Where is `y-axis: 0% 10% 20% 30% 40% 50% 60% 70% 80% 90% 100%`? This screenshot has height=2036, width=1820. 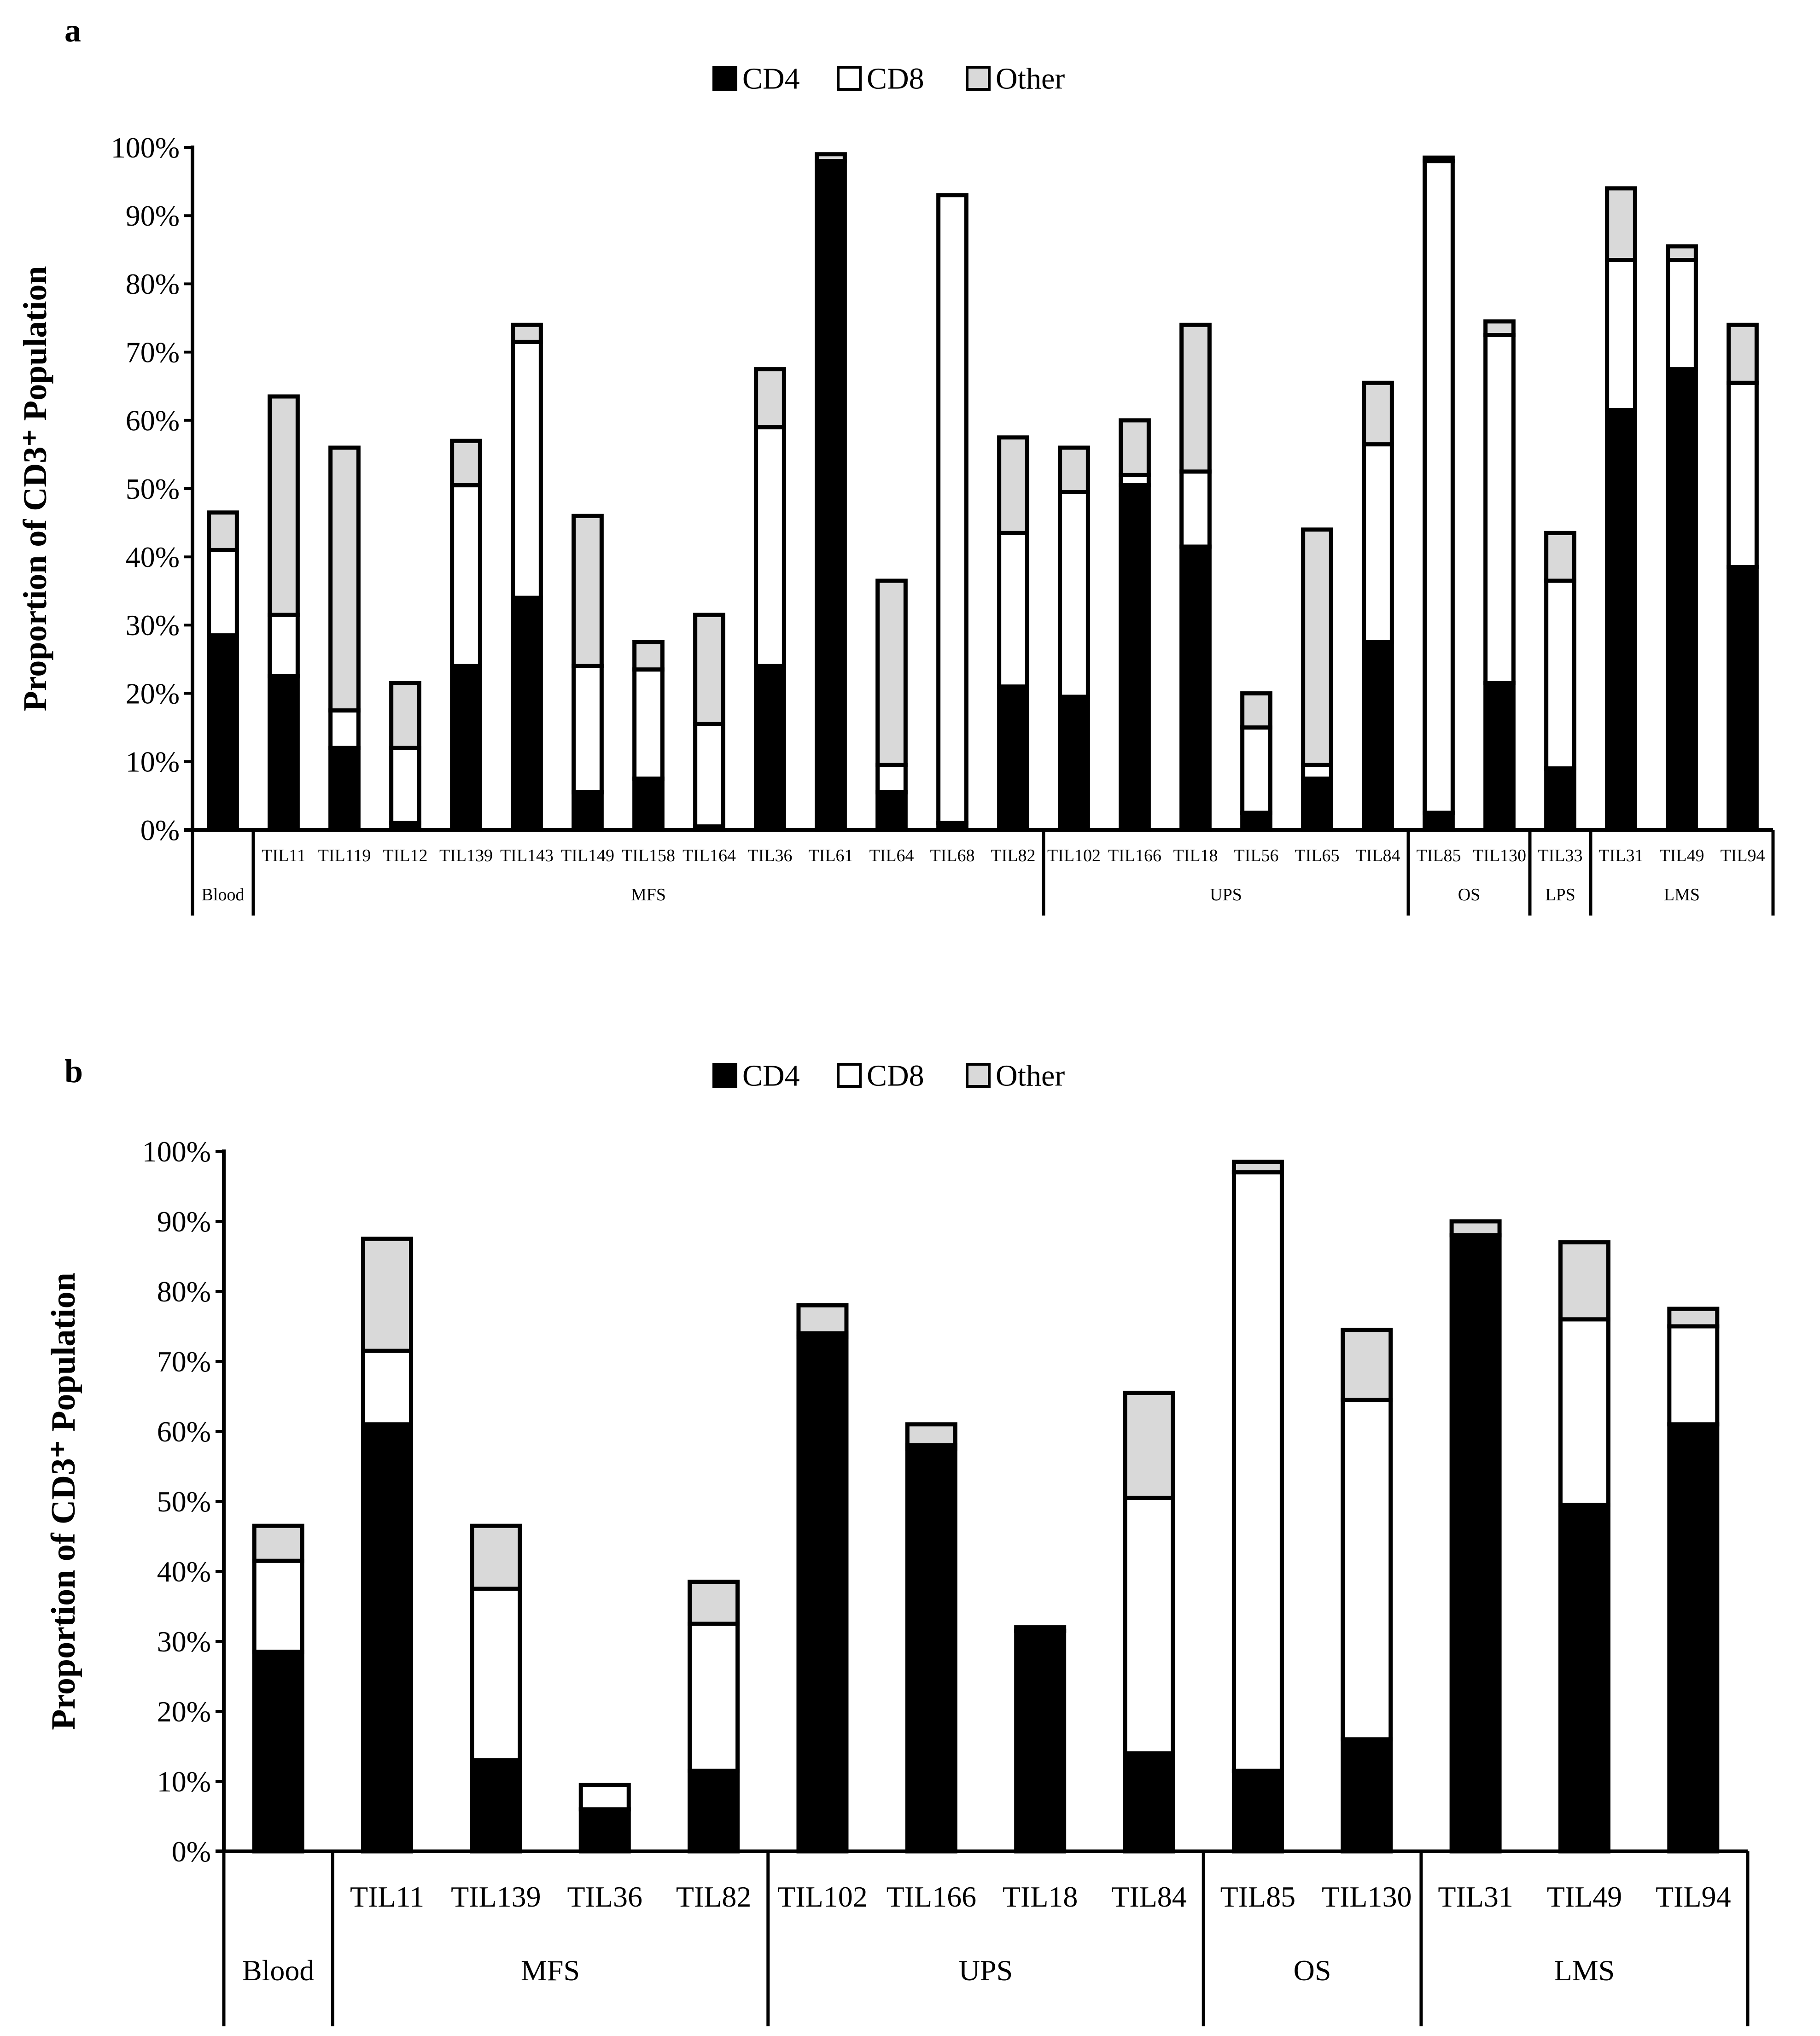 y-axis: 0% 10% 20% 30% 40% 50% 60% 70% 80% 90% 100% is located at coordinates (152, 489).